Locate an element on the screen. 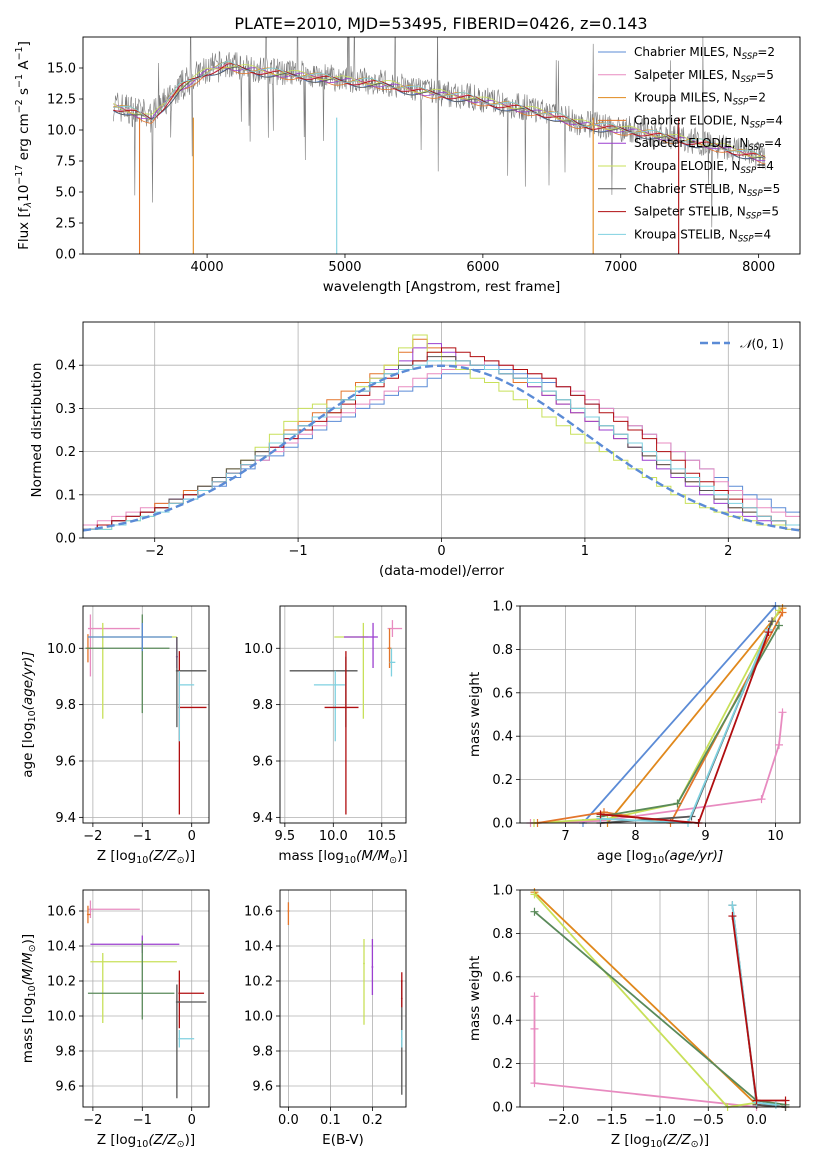 The height and width of the screenshot is (1170, 819). legend-label: 𝒩(0, 1) is located at coordinates (762, 344).